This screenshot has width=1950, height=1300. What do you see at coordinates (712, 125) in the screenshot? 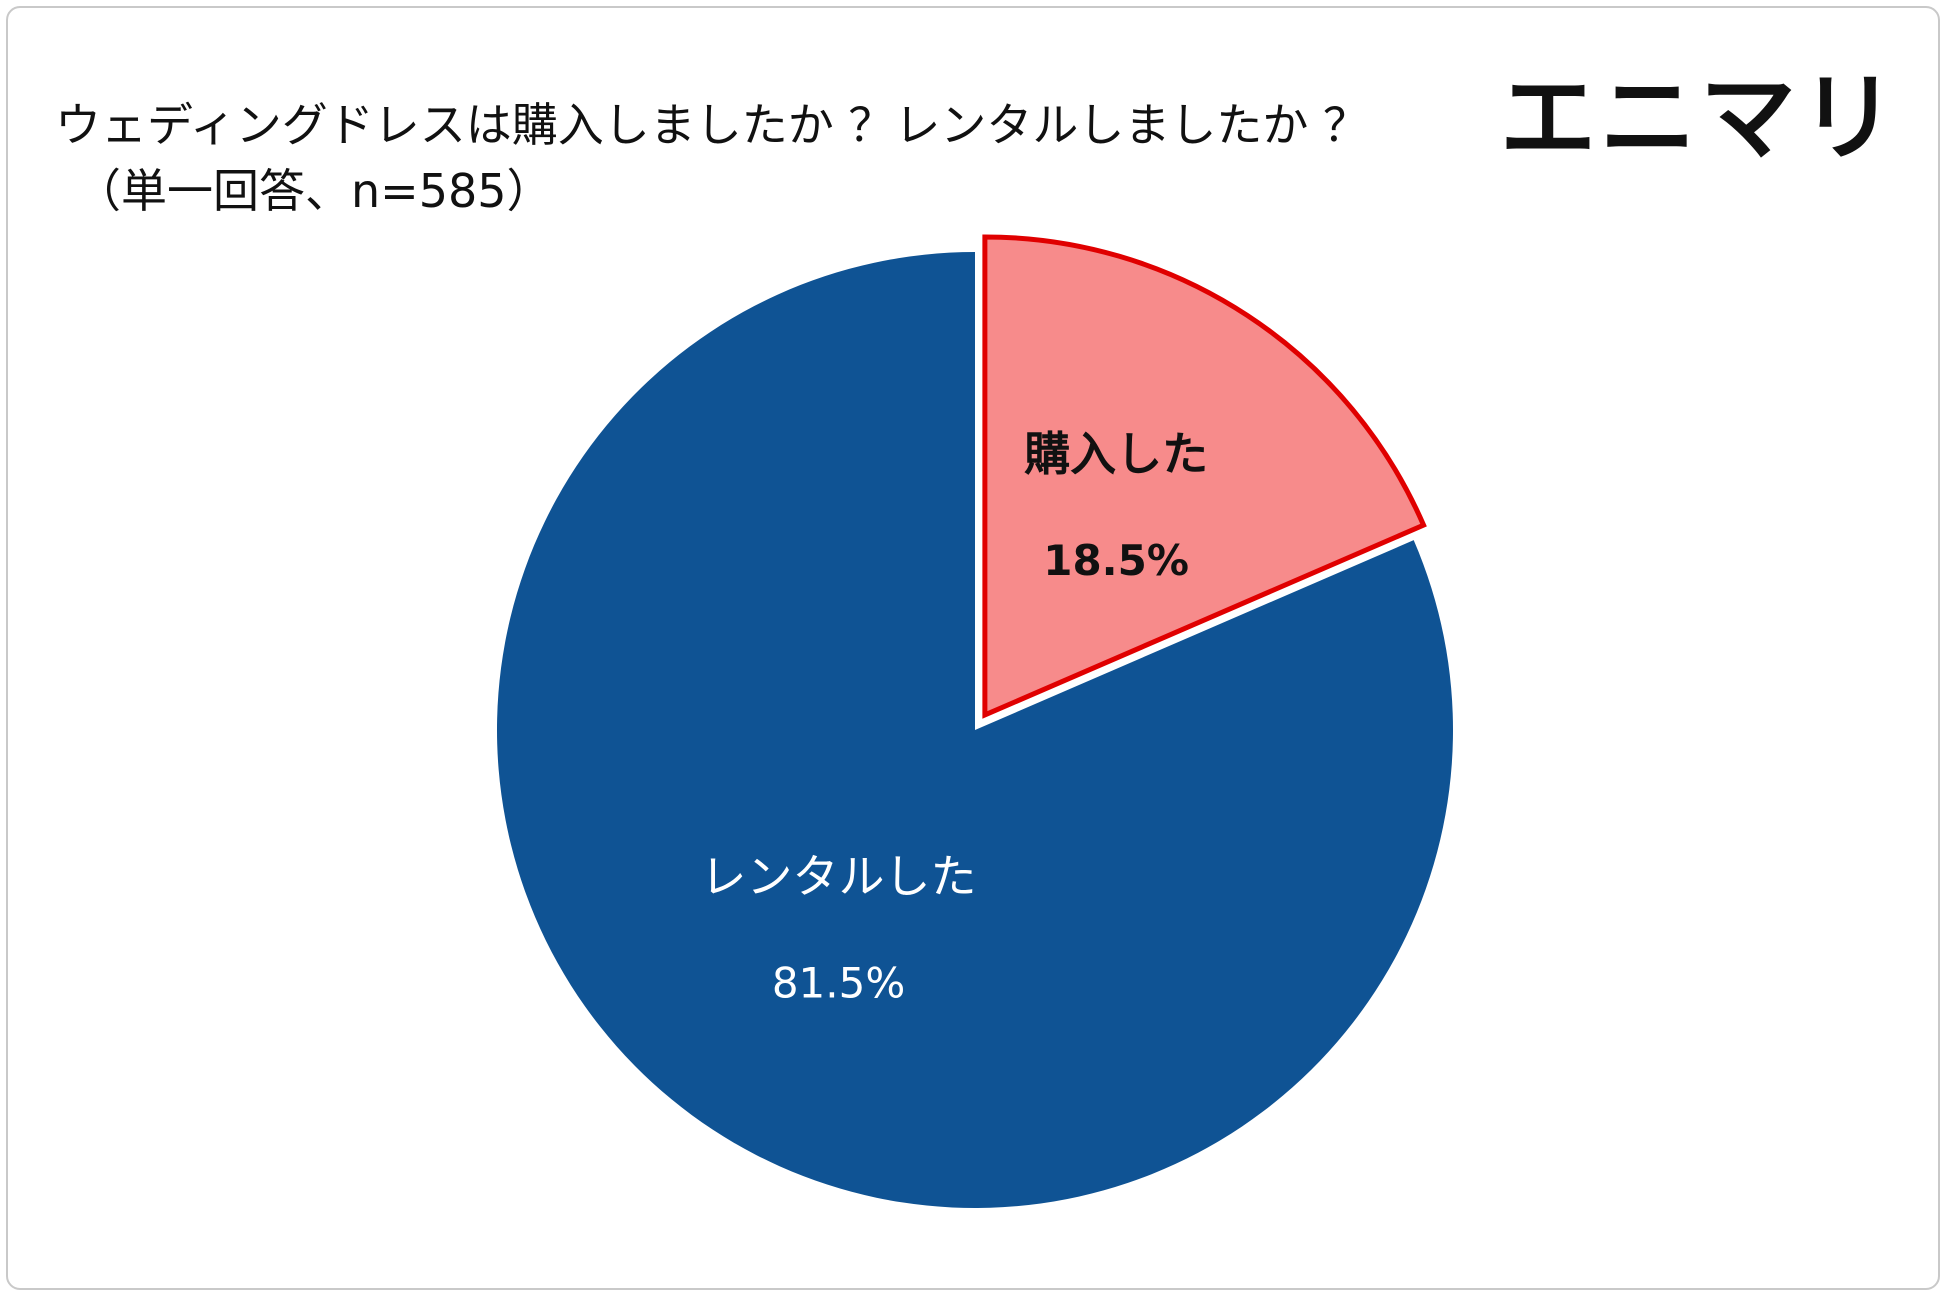
I see `chart-title-line1: ウェディングドレスは購入しましたか ？レンタルしましたか ？` at bounding box center [712, 125].